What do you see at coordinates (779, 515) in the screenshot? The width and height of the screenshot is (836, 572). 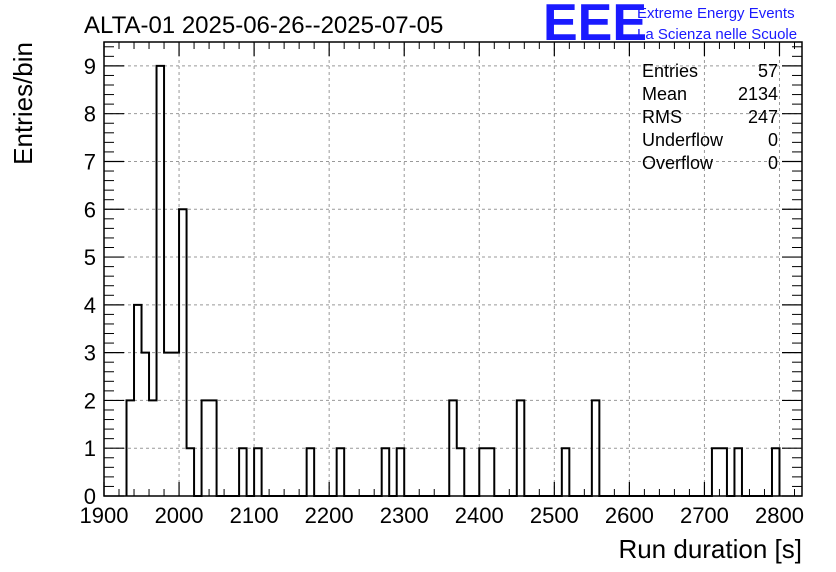 I see `x-tick-label: 2800` at bounding box center [779, 515].